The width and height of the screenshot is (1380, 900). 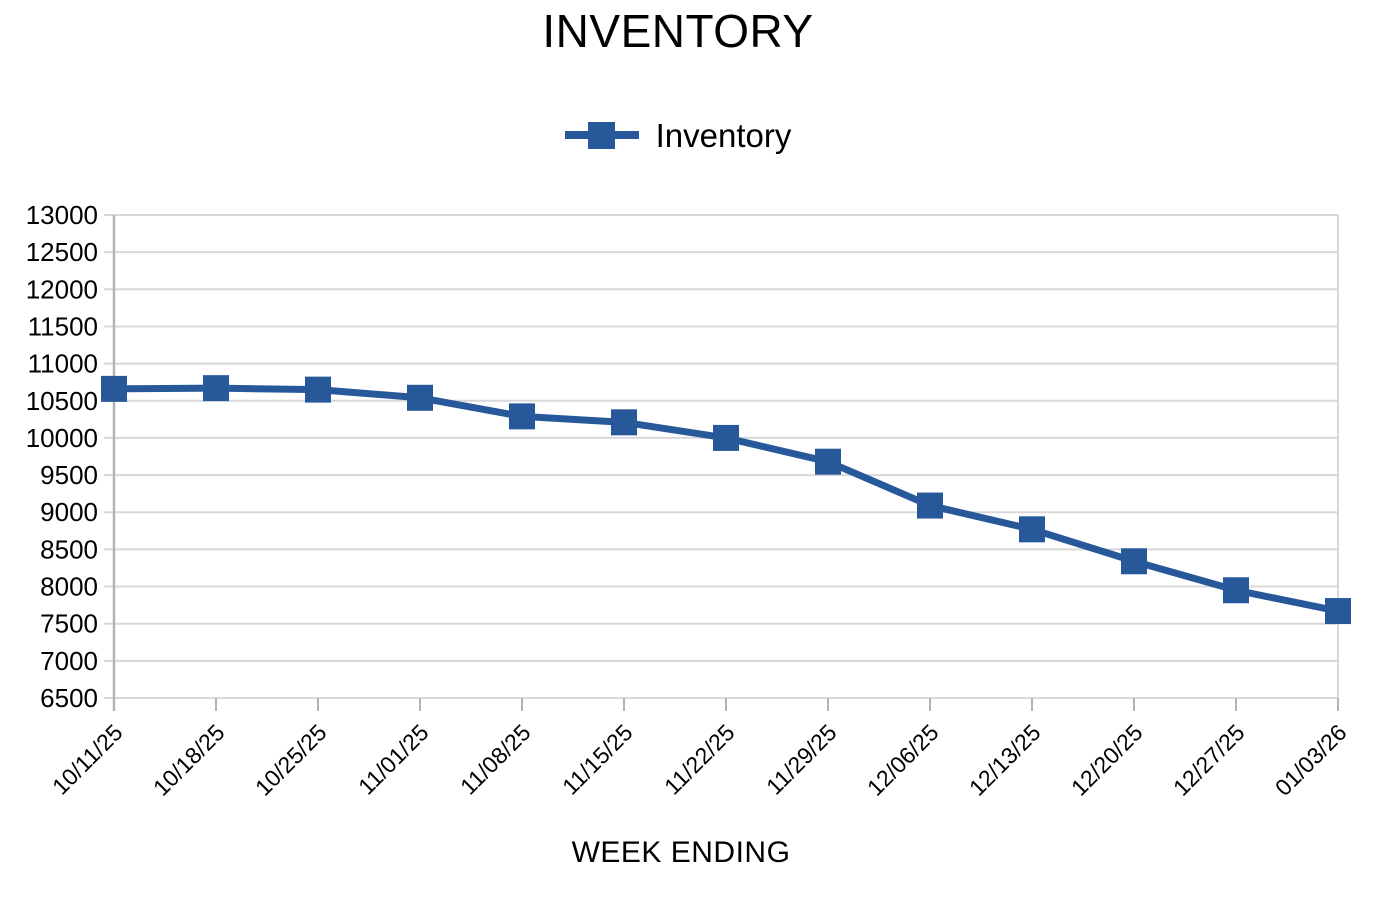 I want to click on x-tick-label: 12/13/25, so click(x=1005, y=760).